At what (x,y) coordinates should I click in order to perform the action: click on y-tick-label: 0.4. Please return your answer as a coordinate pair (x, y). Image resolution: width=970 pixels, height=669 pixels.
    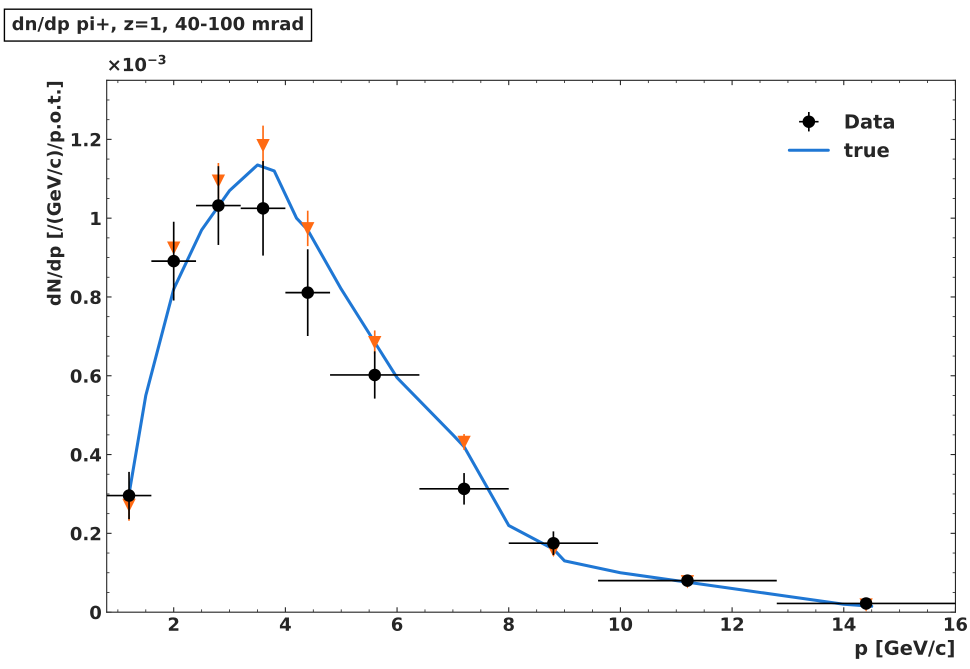
    Looking at the image, I should click on (86, 455).